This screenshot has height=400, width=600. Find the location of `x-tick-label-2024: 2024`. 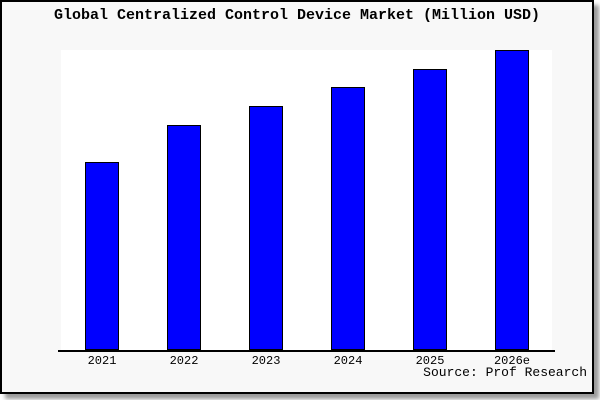

x-tick-label-2024: 2024 is located at coordinates (348, 361).